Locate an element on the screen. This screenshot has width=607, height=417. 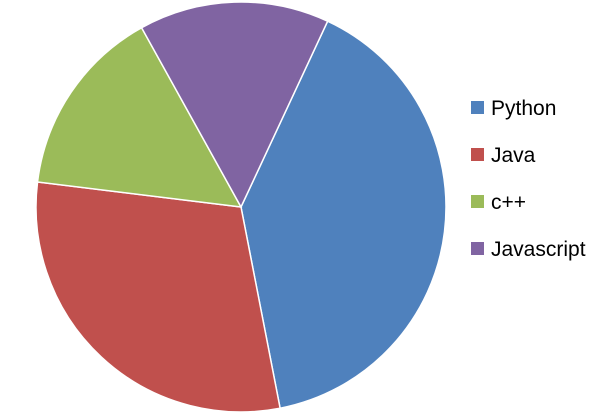
legend-label-javascript: Javascript is located at coordinates (538, 249).